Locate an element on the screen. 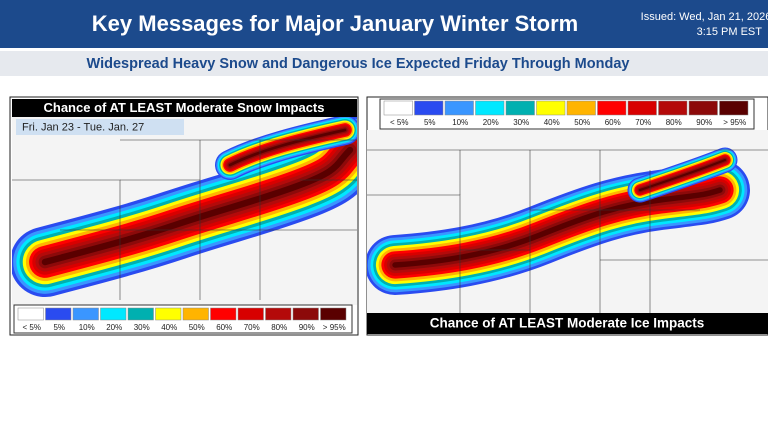 The height and width of the screenshot is (432, 768). snow-title: Chance of AT LEAST Moderate Snow Impacts is located at coordinates (184, 107).